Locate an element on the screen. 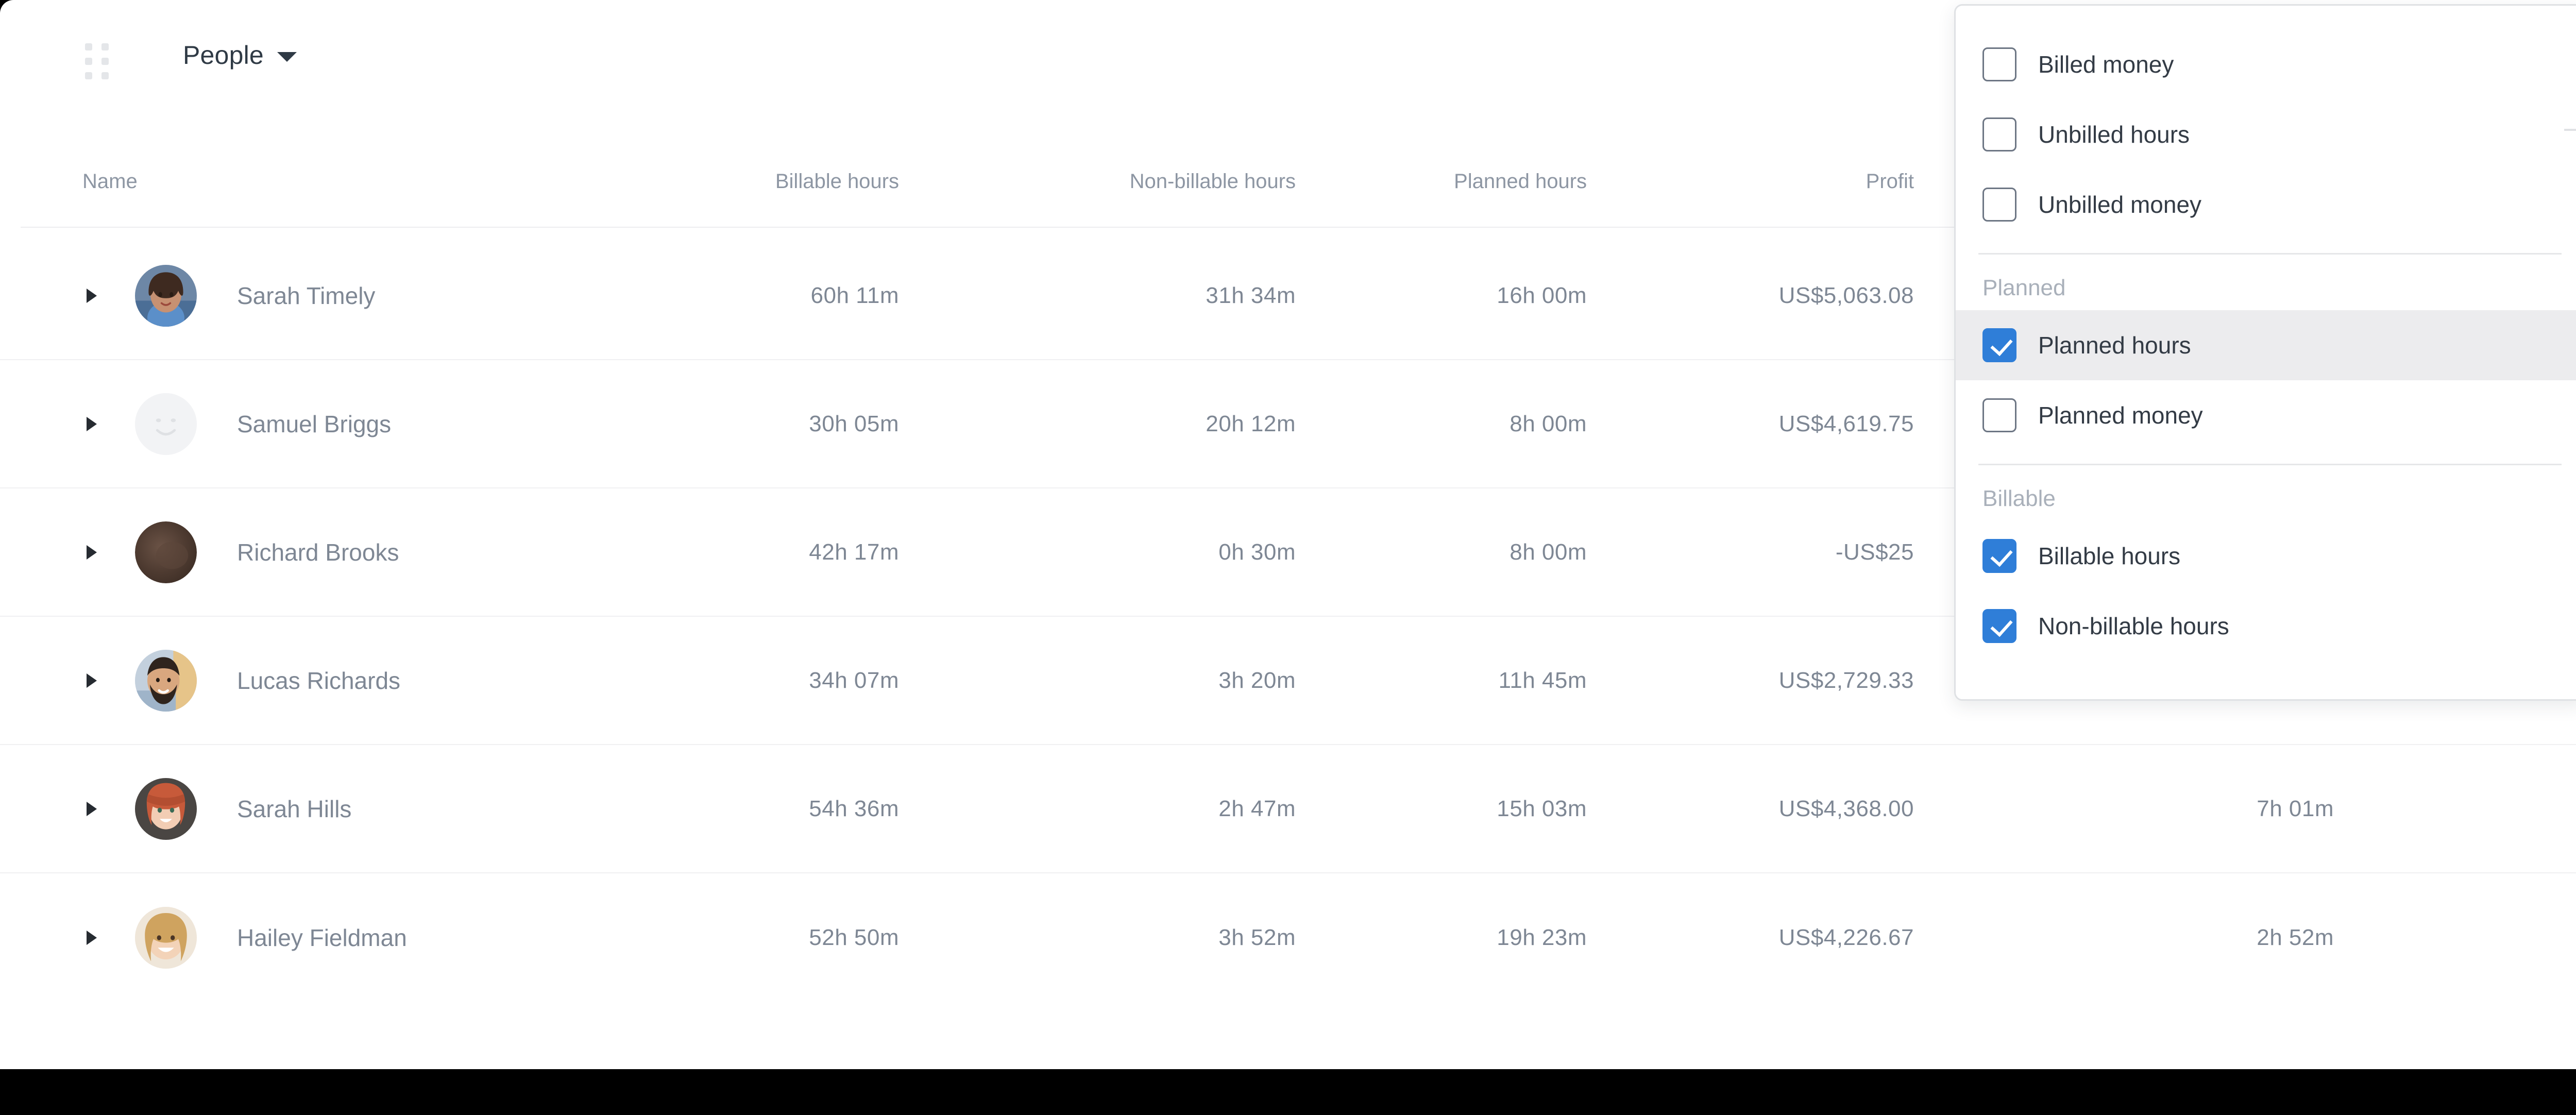 Image resolution: width=2576 pixels, height=1115 pixels. popover-group-label: Planned is located at coordinates (2024, 287).